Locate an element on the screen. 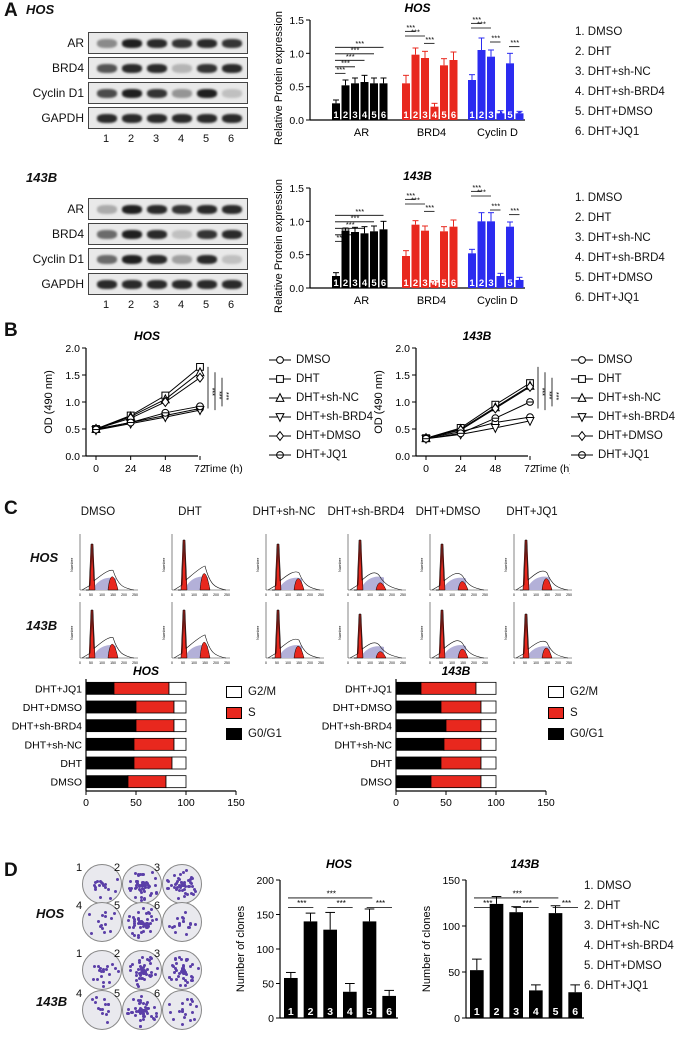  panel-label-d: D is located at coordinates (11, 870).